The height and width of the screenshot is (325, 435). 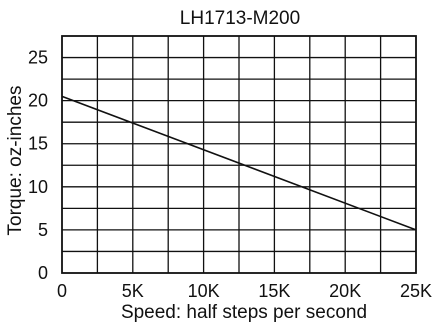 I want to click on x-tick-label: 5K, so click(x=133, y=291).